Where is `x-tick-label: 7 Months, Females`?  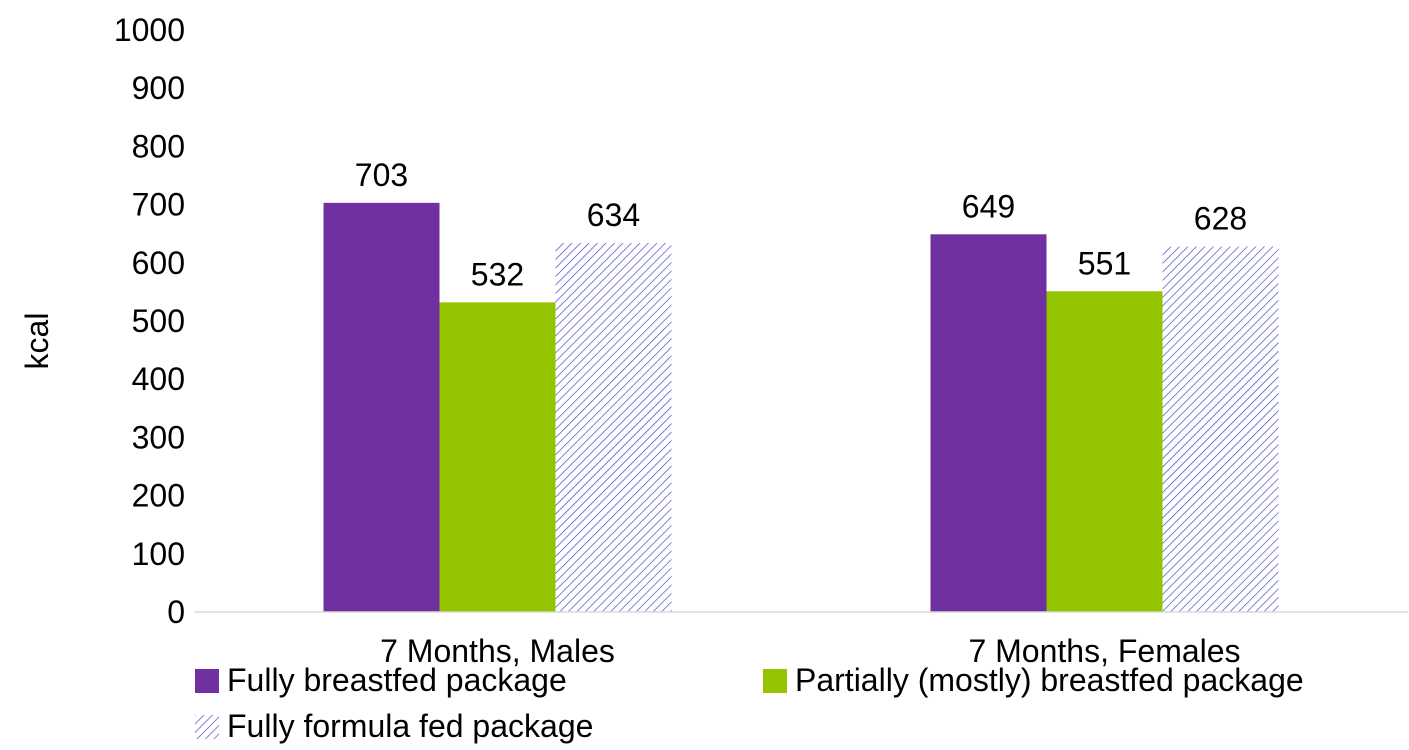
x-tick-label: 7 Months, Females is located at coordinates (1104, 651).